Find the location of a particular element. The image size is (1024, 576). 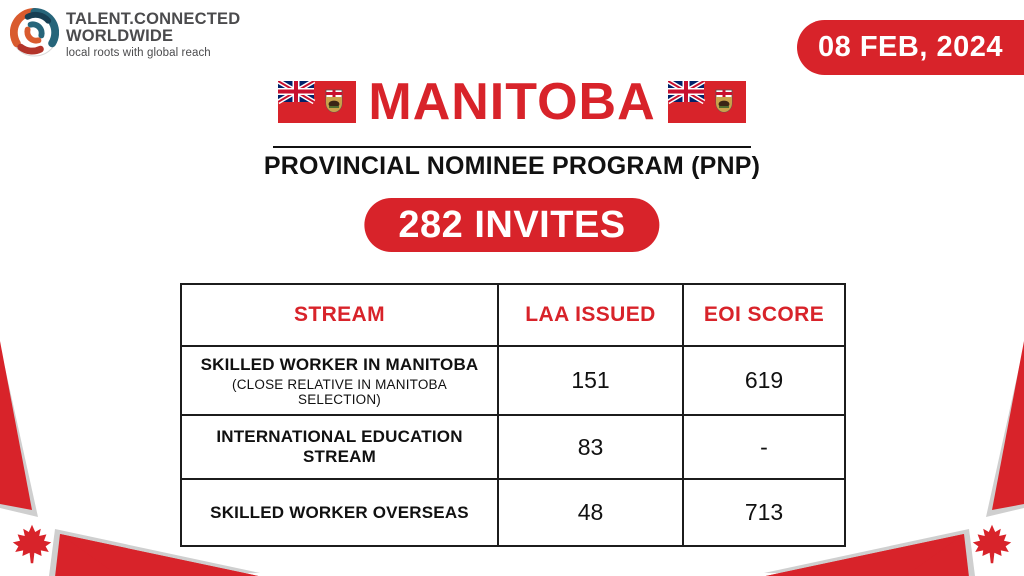

bottom-right-ribbon is located at coordinates (894, 458).